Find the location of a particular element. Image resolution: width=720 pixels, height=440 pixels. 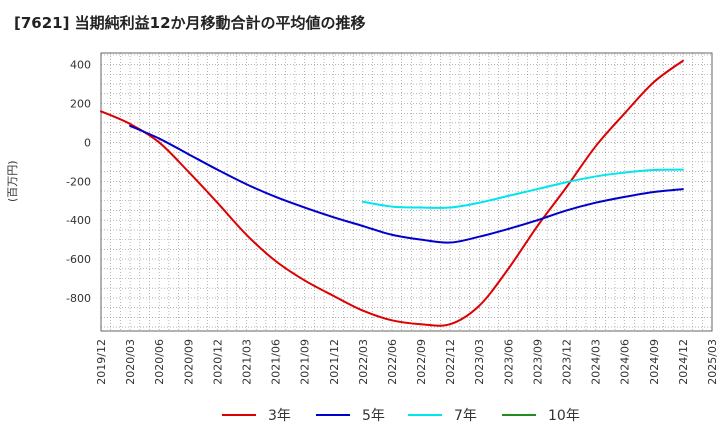

x-tick-label: 2025/03 is located at coordinates (712, 362).